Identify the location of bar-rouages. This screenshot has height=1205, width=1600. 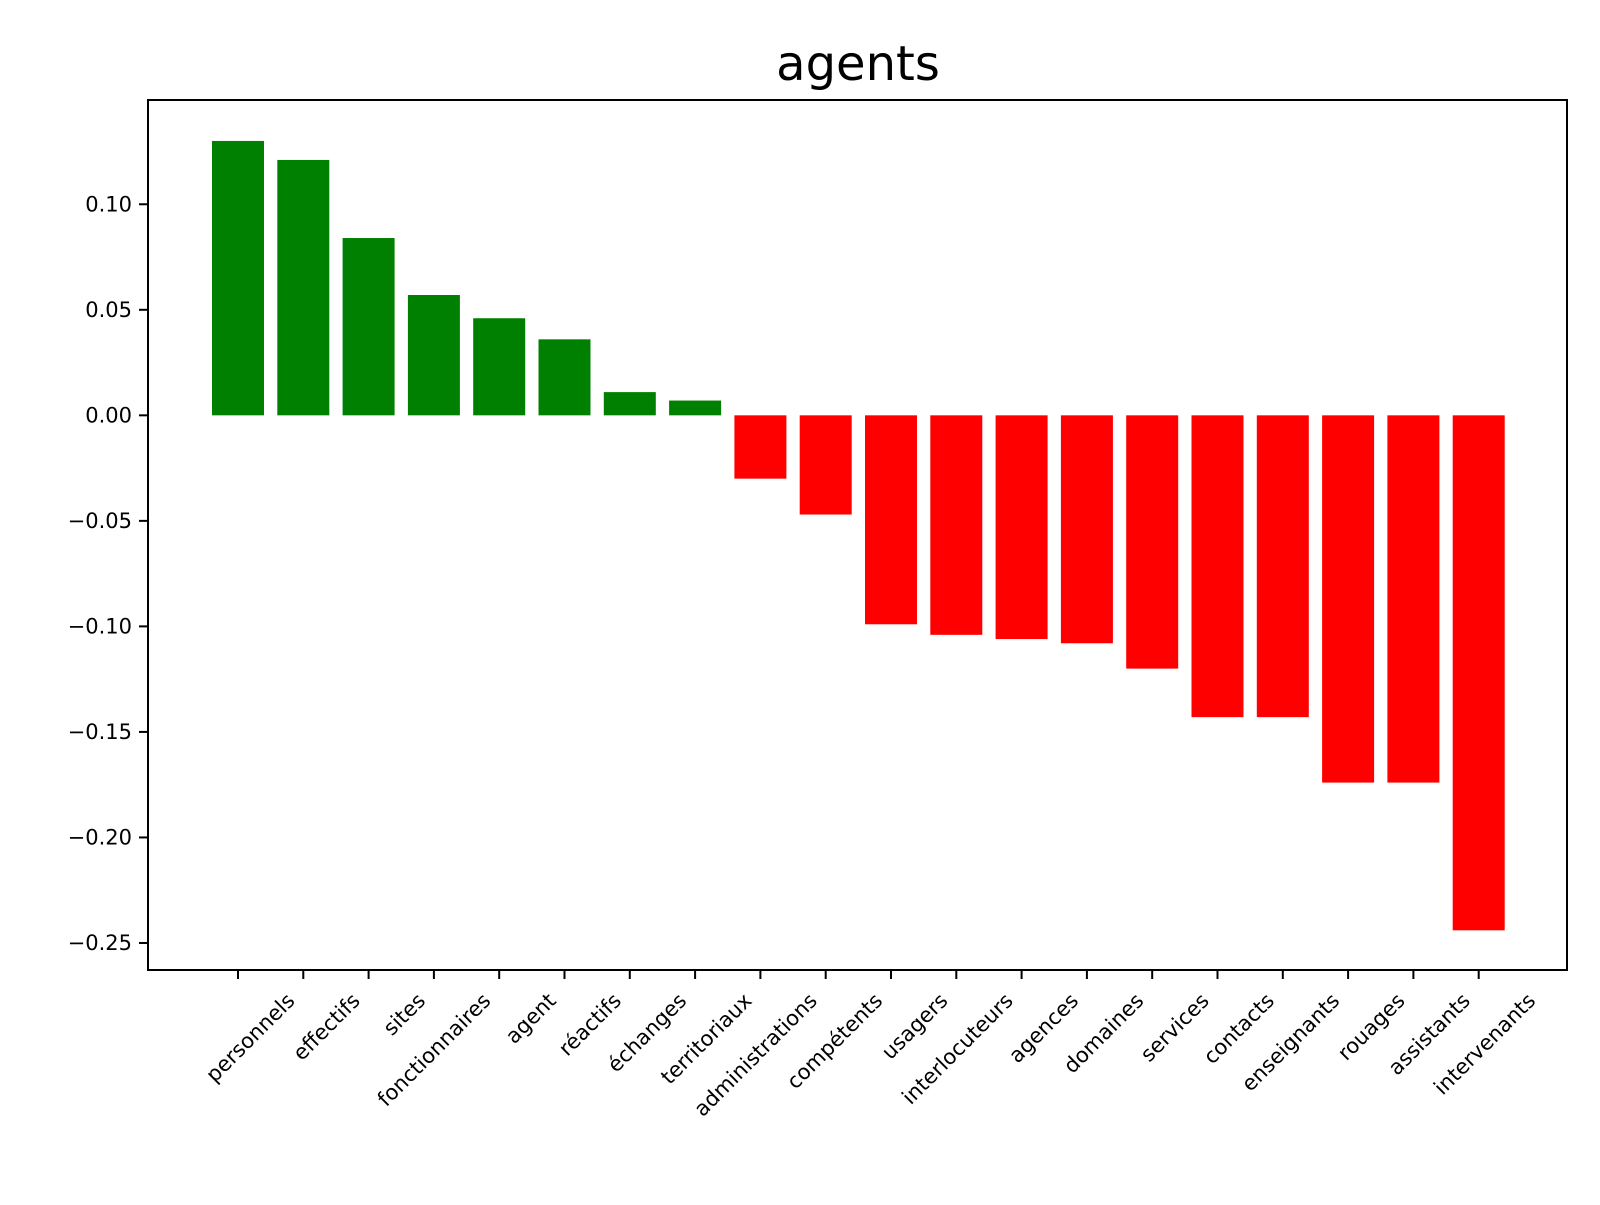
(1348, 599).